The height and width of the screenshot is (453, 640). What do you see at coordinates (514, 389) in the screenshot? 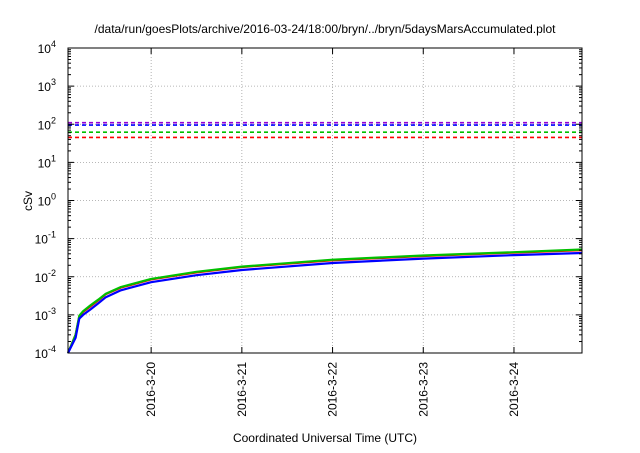
I see `x-tick-label: 2016-3-24` at bounding box center [514, 389].